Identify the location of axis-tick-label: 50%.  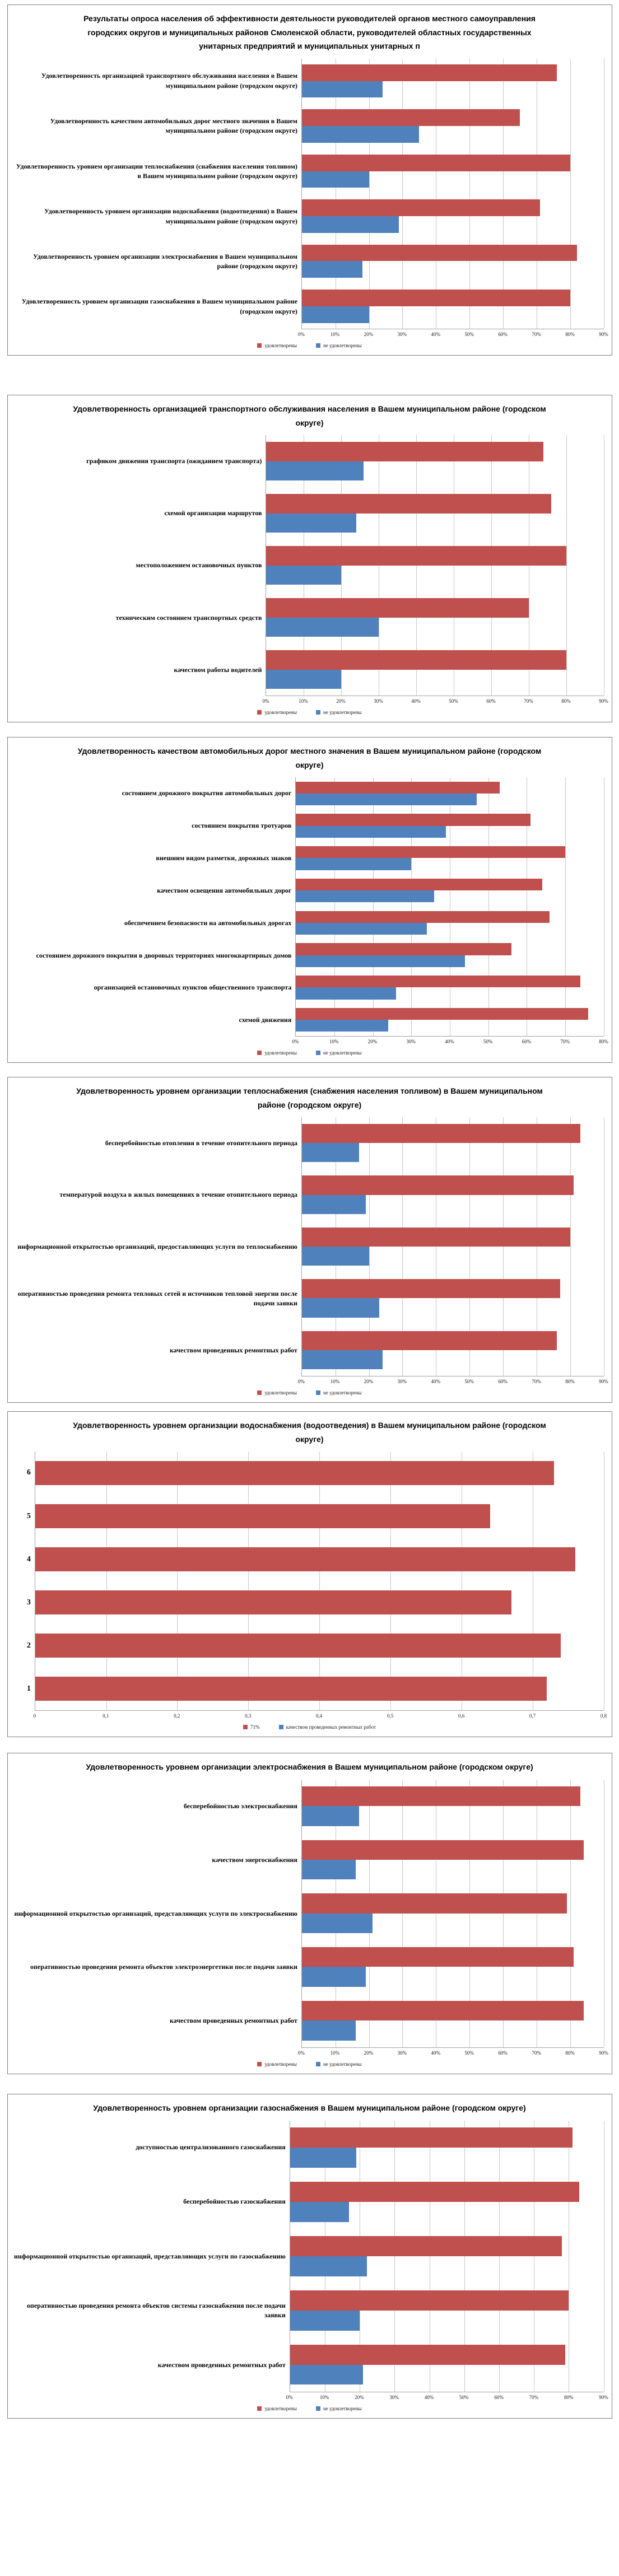
(464, 2398).